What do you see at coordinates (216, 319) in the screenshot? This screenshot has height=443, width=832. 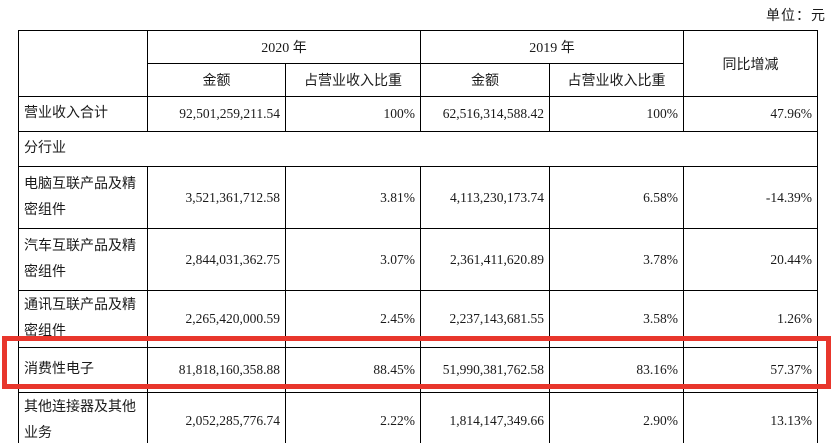 I see `amount-2020-cell: 2,265,420,000.59` at bounding box center [216, 319].